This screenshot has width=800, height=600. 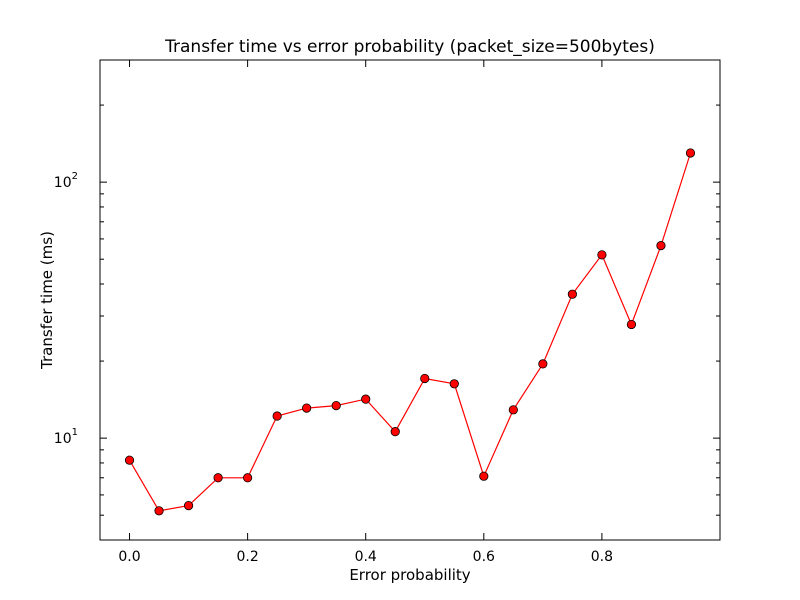 I want to click on x-tick-label: 0.2, so click(x=247, y=557).